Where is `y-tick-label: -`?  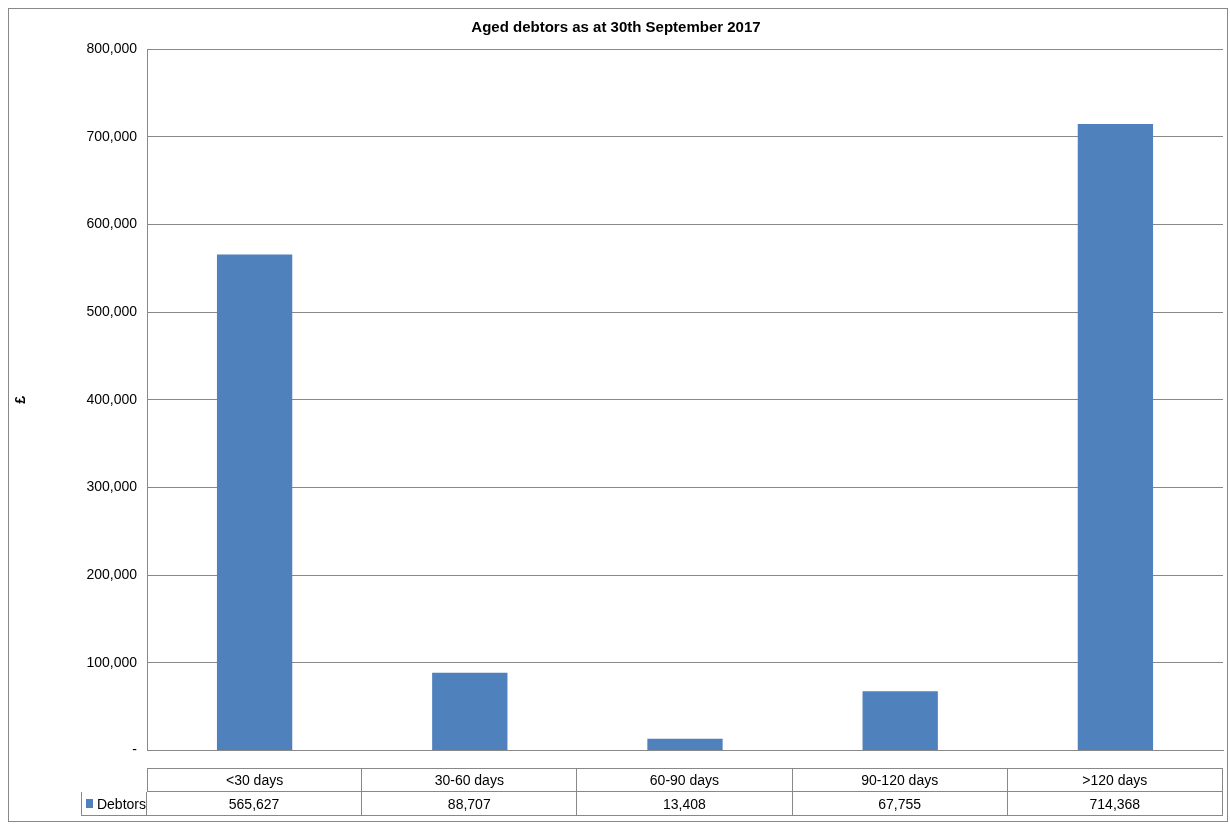 y-tick-label: - is located at coordinates (135, 749).